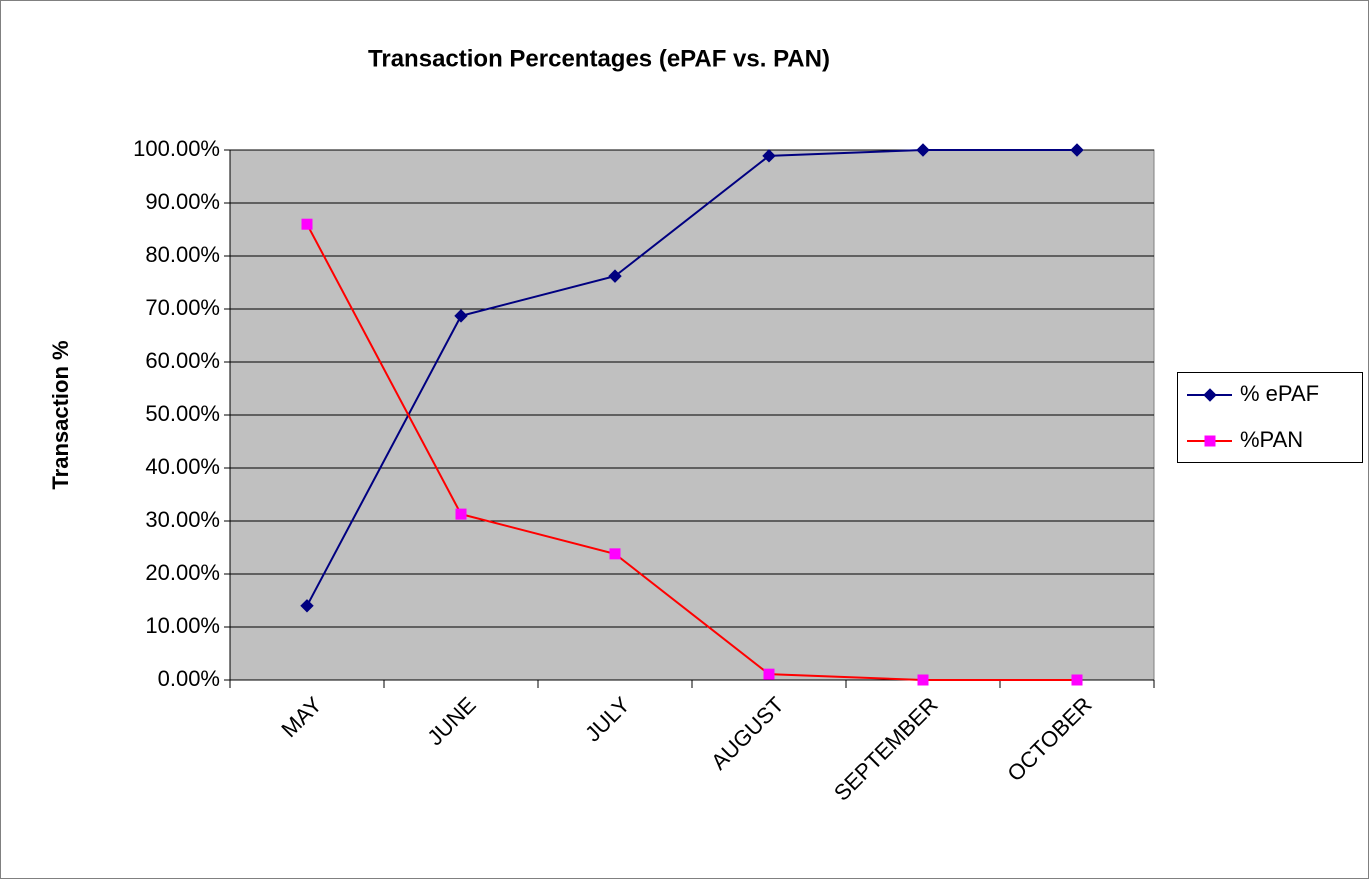  I want to click on y-tick-label: 0.00%, so click(189, 678).